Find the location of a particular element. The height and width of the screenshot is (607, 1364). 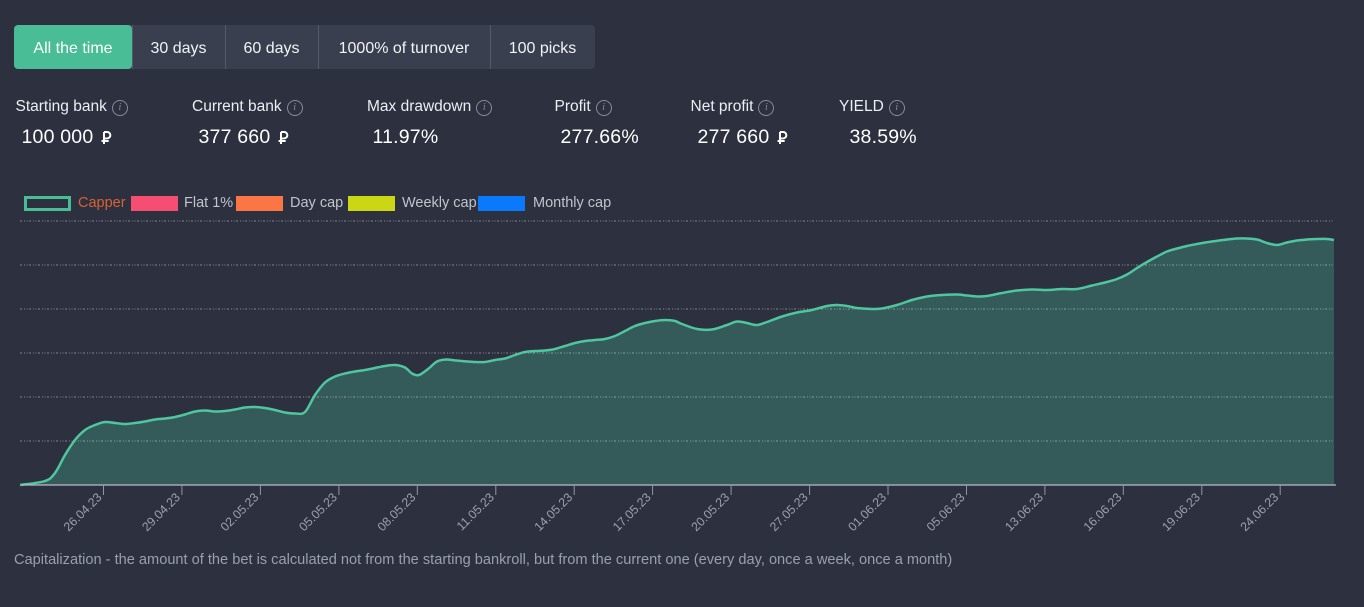

svg-text: 14.05.23 is located at coordinates (554, 512).